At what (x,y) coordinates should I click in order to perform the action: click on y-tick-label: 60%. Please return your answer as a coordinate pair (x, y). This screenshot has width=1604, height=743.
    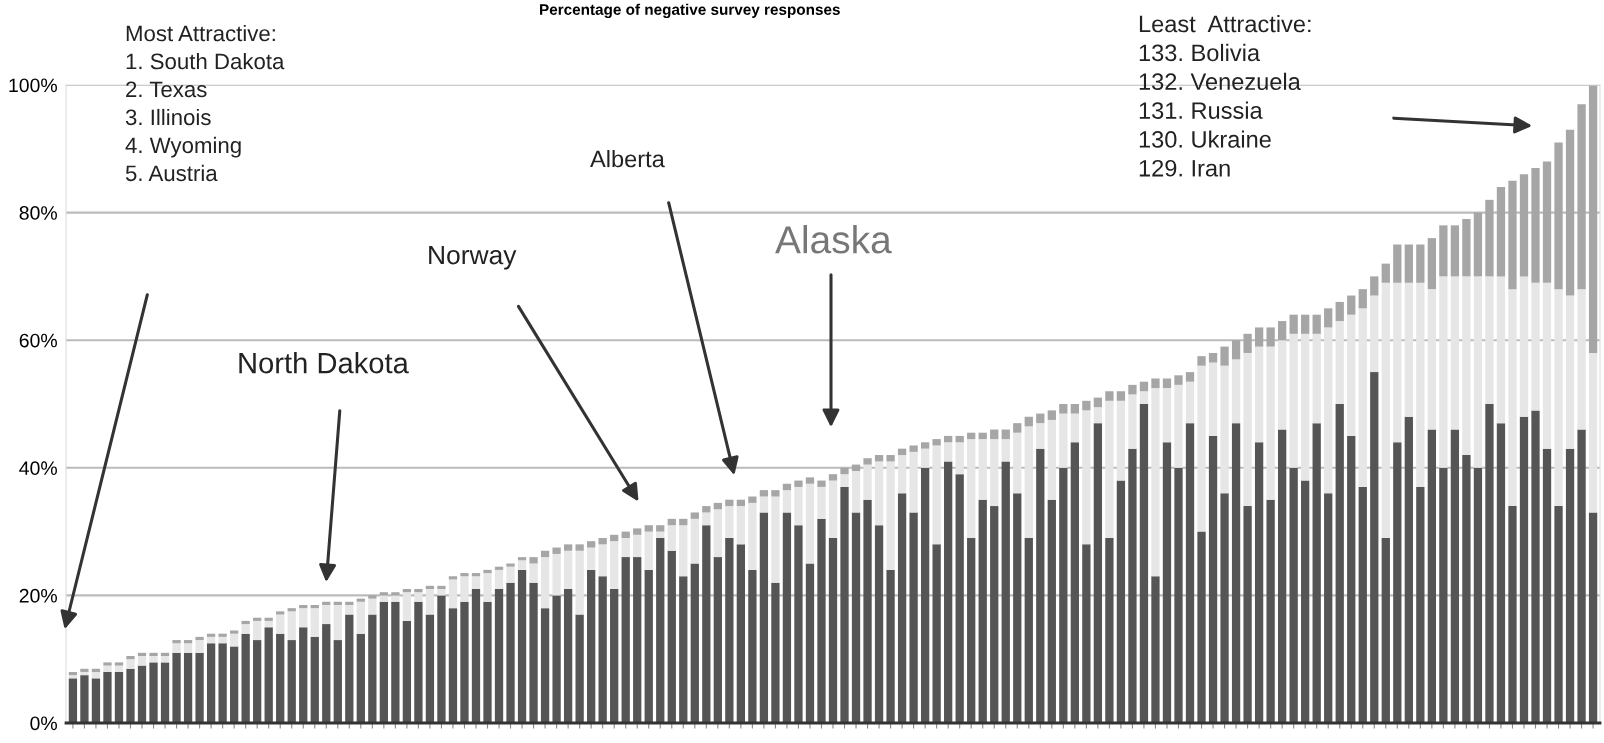
    Looking at the image, I should click on (38, 340).